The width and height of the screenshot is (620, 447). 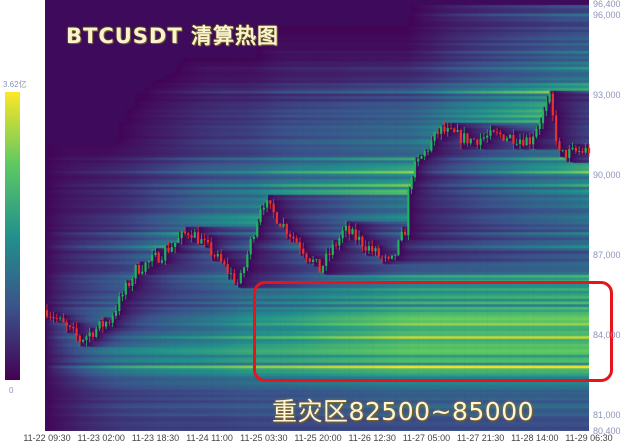 I want to click on x-tick-label: 11-27 21:30, so click(x=480, y=438).